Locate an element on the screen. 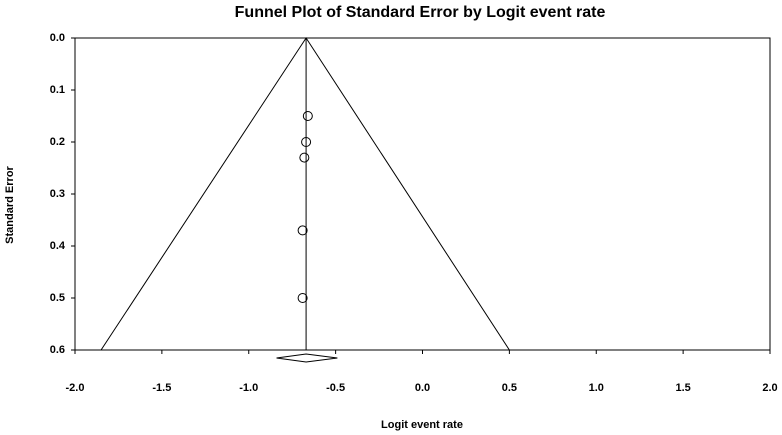  y-tick-label: 0.5 is located at coordinates (57, 298).